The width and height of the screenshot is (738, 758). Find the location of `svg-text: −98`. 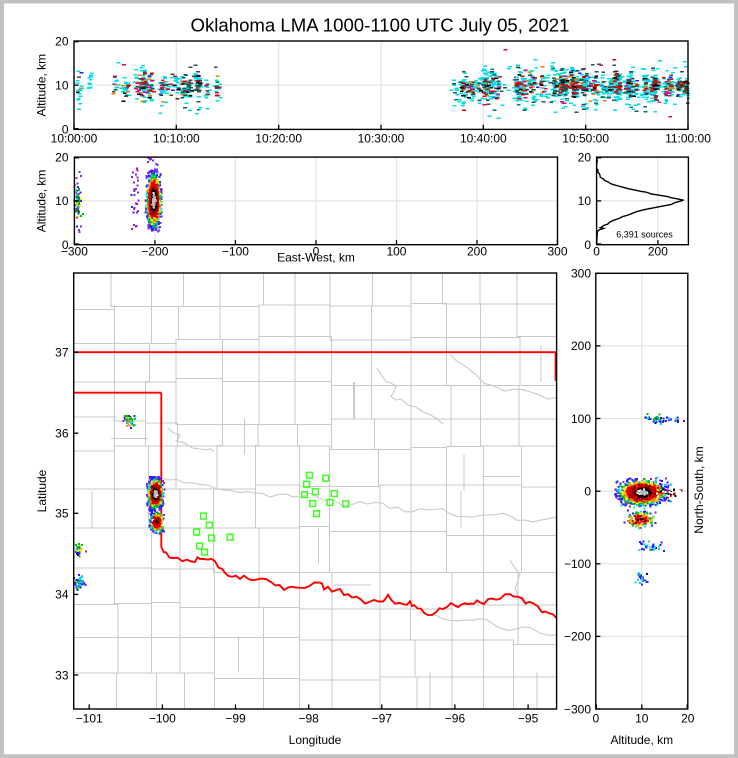

svg-text: −98 is located at coordinates (308, 718).